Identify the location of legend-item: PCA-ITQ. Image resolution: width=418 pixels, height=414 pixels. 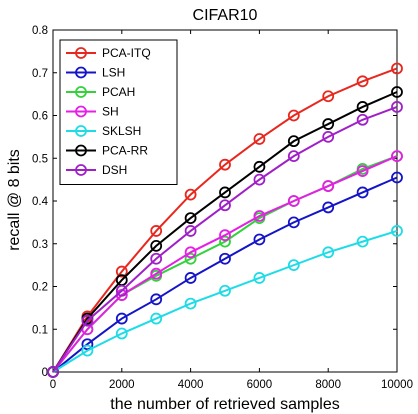
(108, 53).